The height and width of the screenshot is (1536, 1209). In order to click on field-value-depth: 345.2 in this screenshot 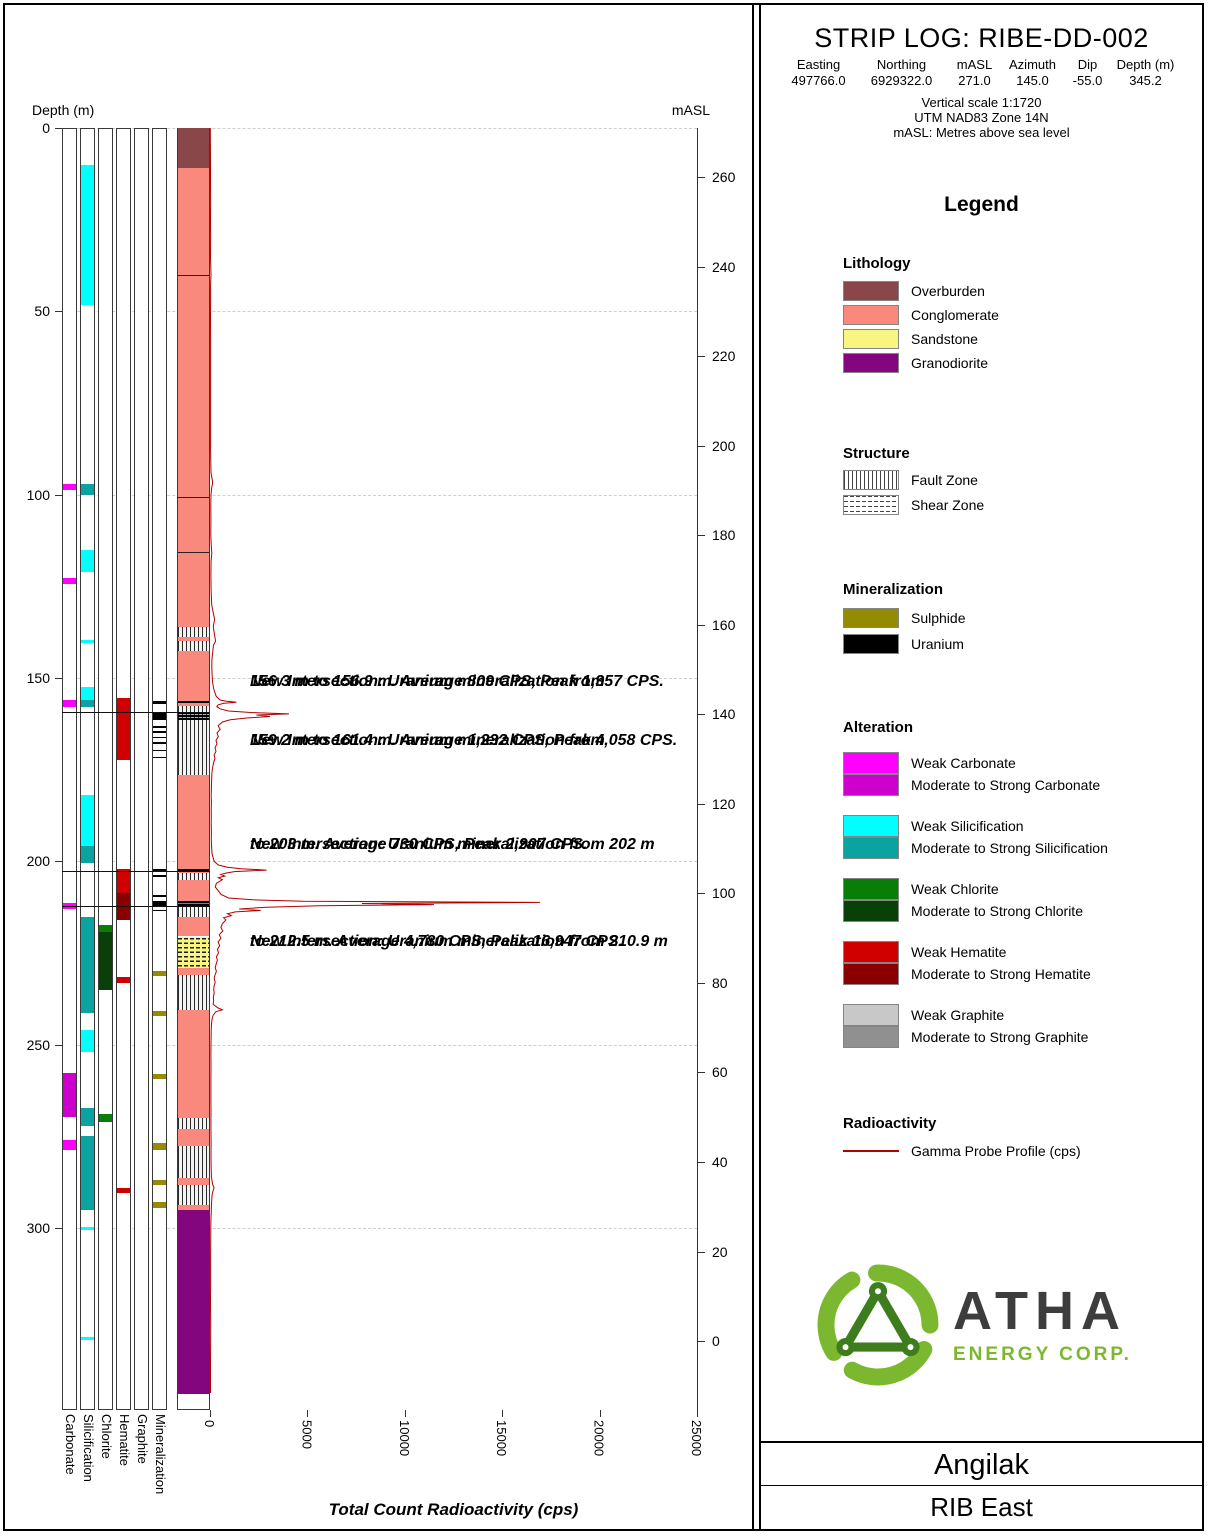, I will do `click(1145, 80)`.